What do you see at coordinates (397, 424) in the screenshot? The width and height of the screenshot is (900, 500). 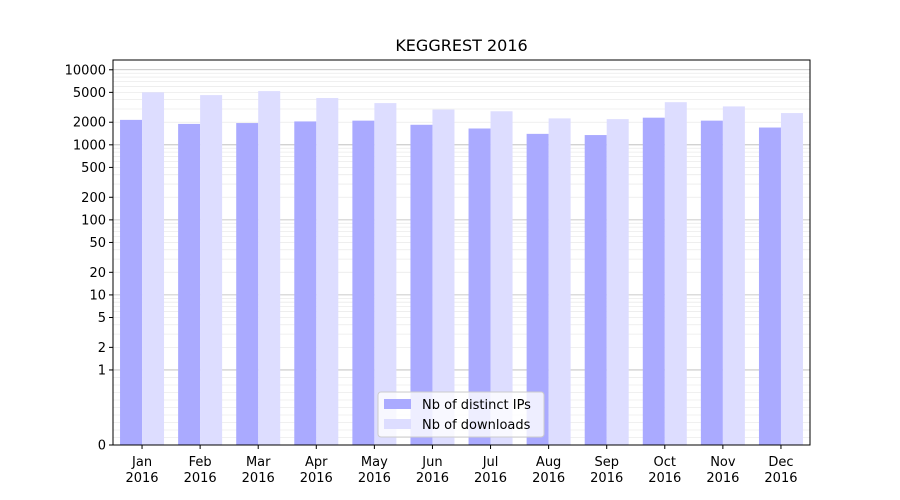 I see `legend-swatch-downloads` at bounding box center [397, 424].